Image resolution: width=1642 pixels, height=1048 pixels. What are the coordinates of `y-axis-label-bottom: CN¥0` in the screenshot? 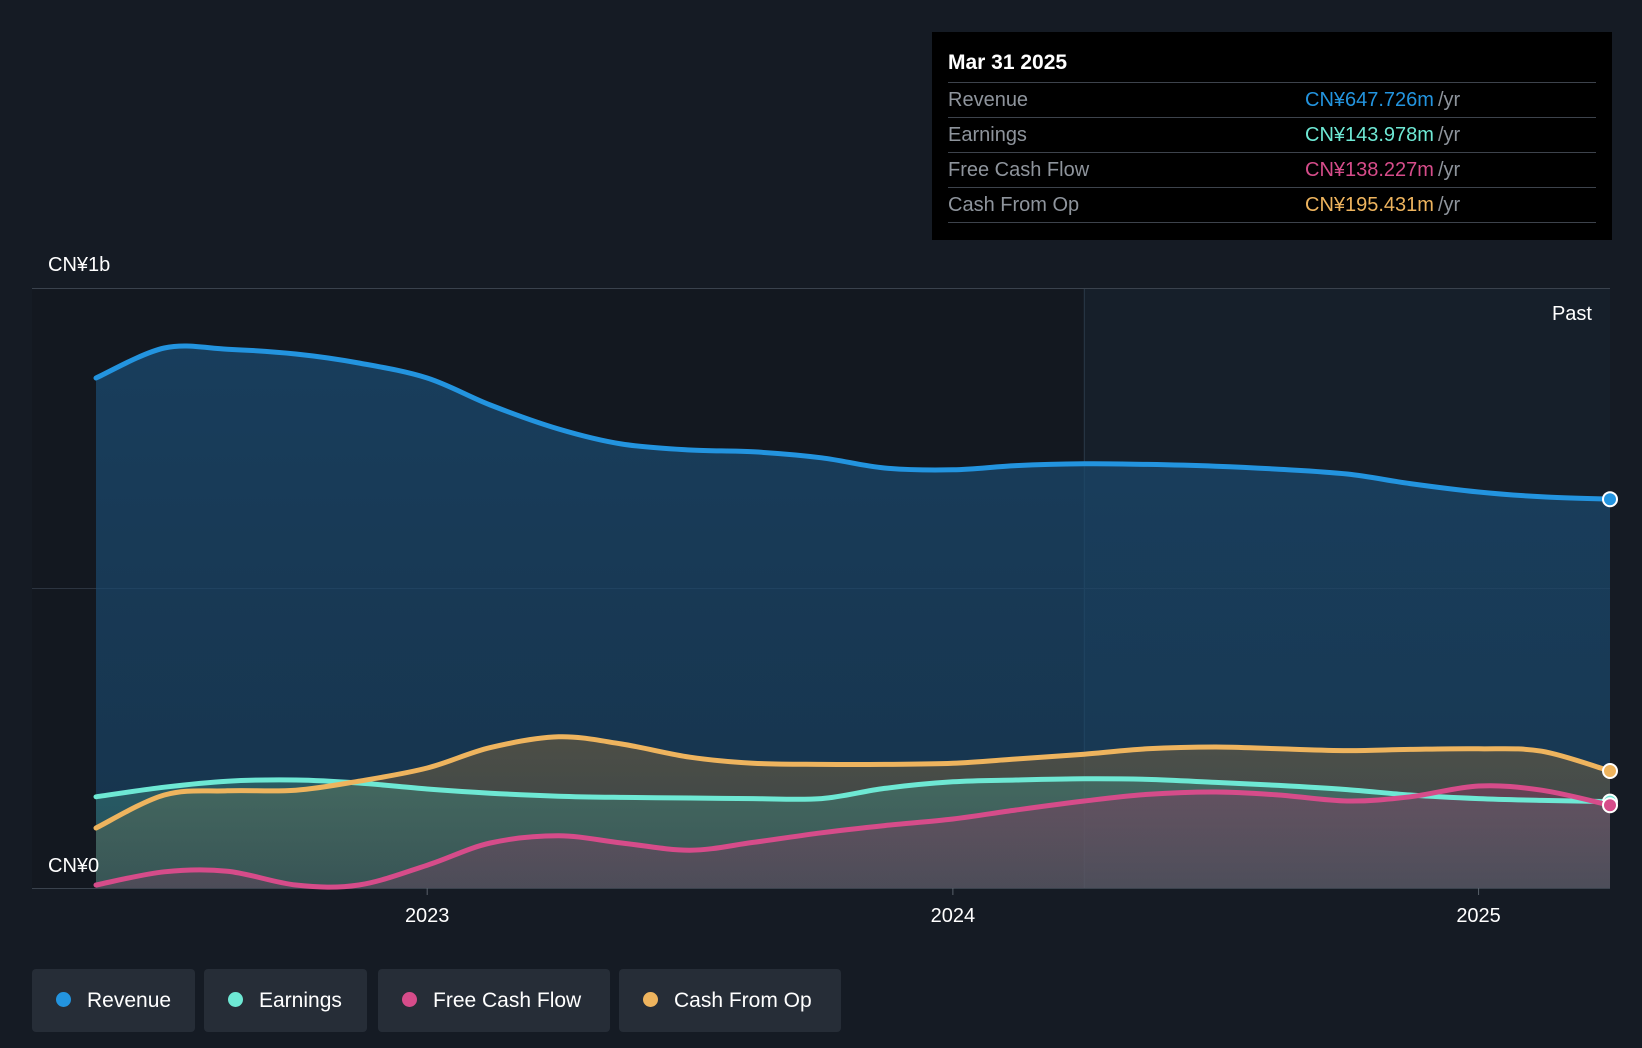 It's located at (73, 866).